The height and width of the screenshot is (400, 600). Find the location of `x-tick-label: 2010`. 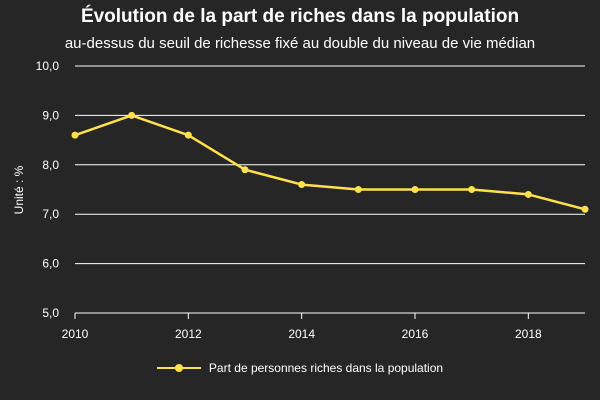

x-tick-label: 2010 is located at coordinates (75, 334).